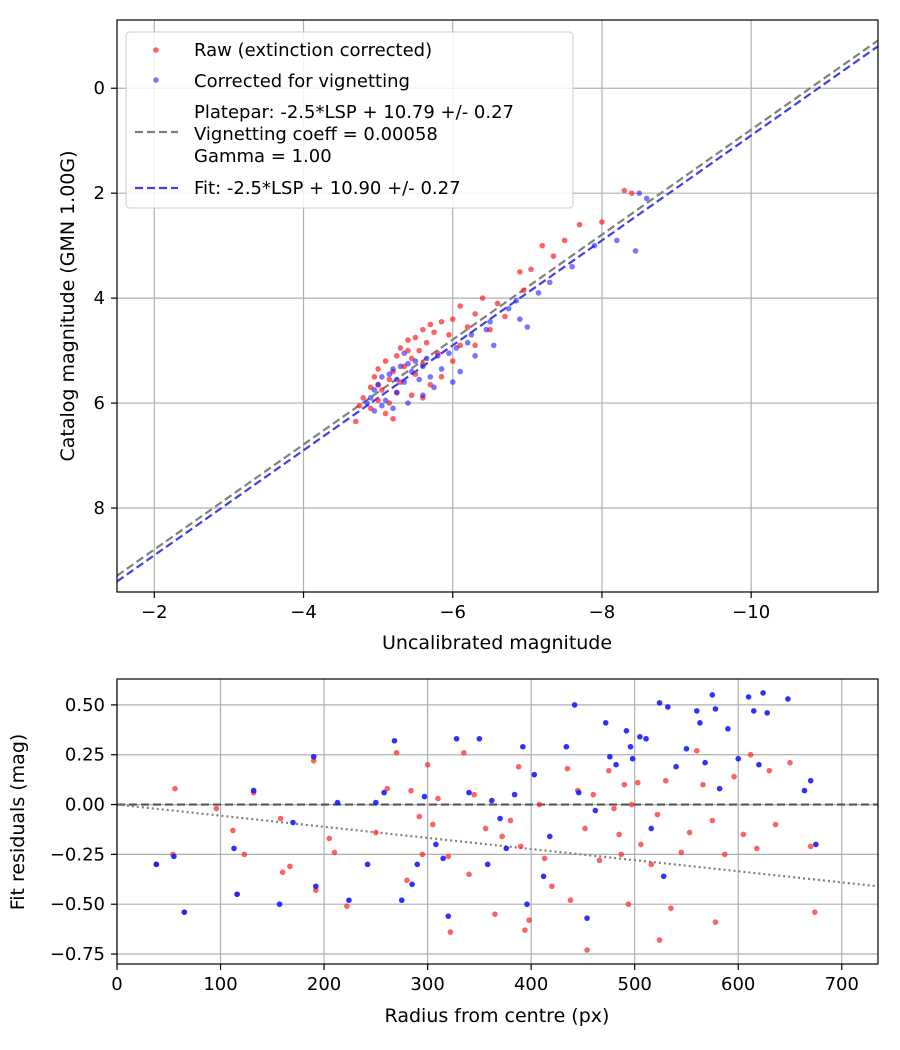 The image size is (900, 1050). I want to click on x-tick-label: 0, so click(116, 984).